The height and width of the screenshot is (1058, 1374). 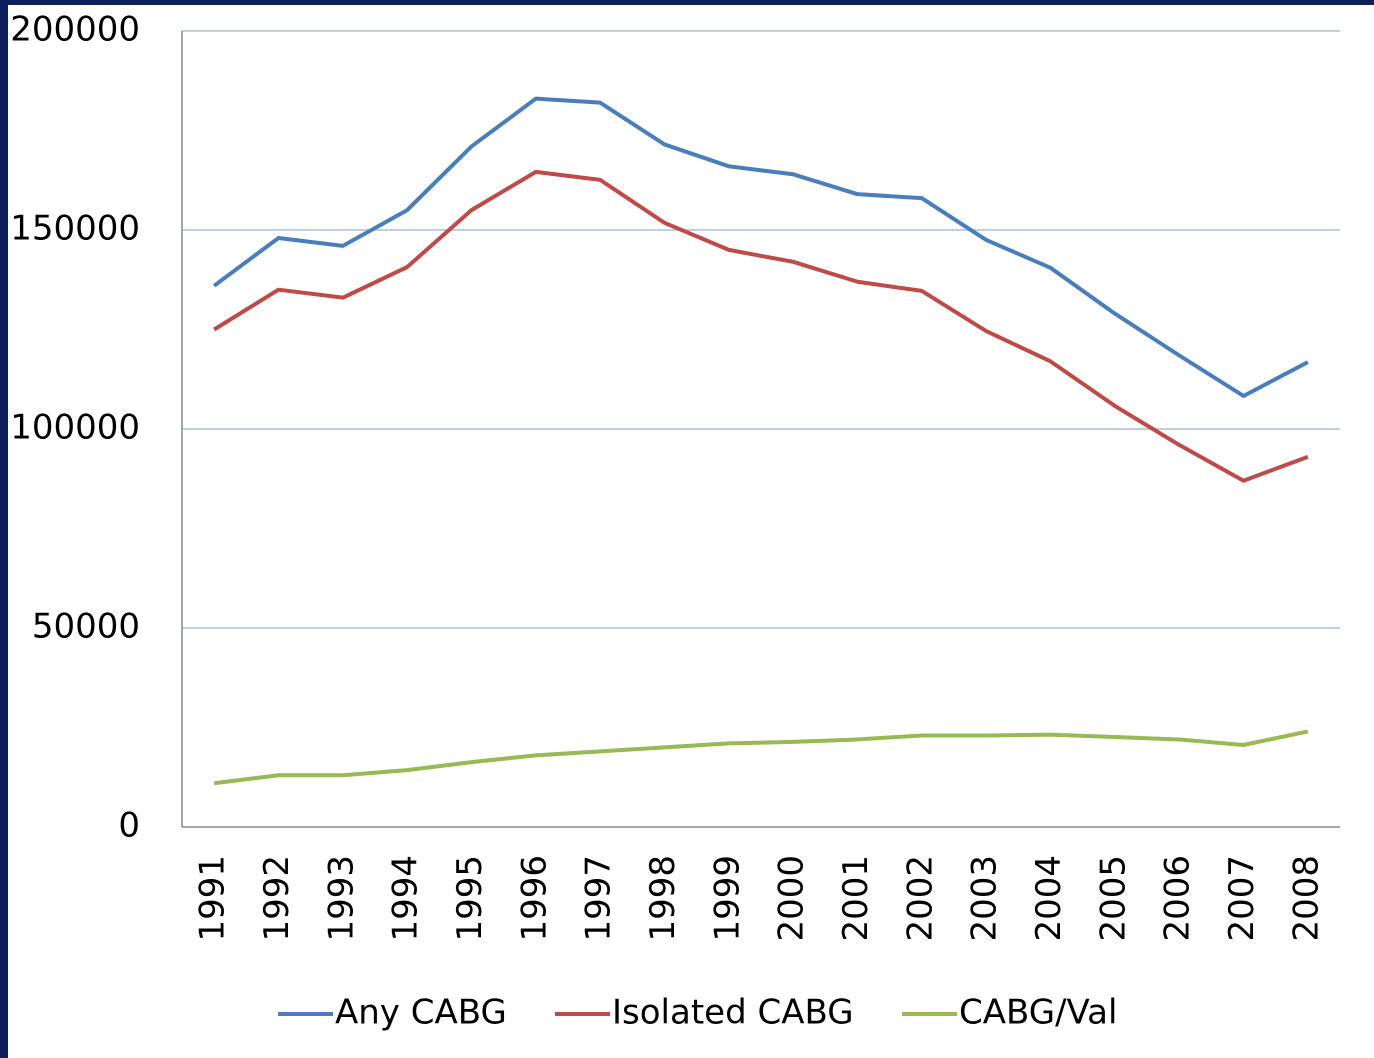 I want to click on x-tick-label: 1998, so click(x=663, y=898).